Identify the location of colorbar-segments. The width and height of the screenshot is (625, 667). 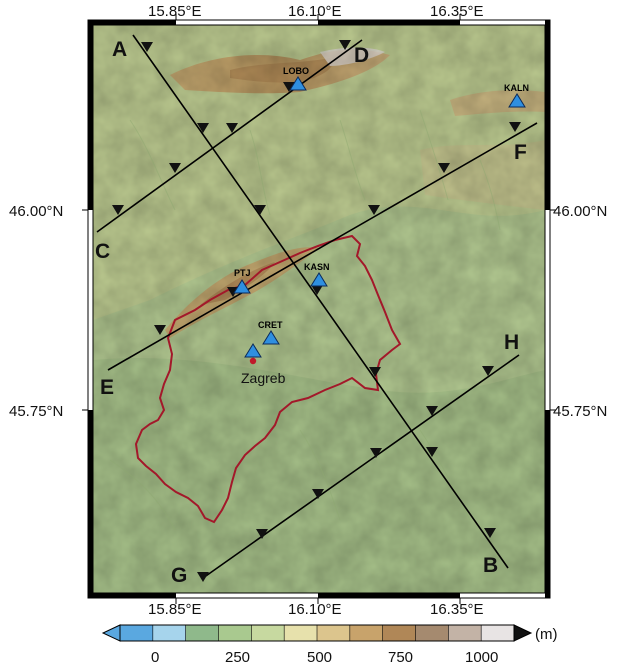
(317, 633).